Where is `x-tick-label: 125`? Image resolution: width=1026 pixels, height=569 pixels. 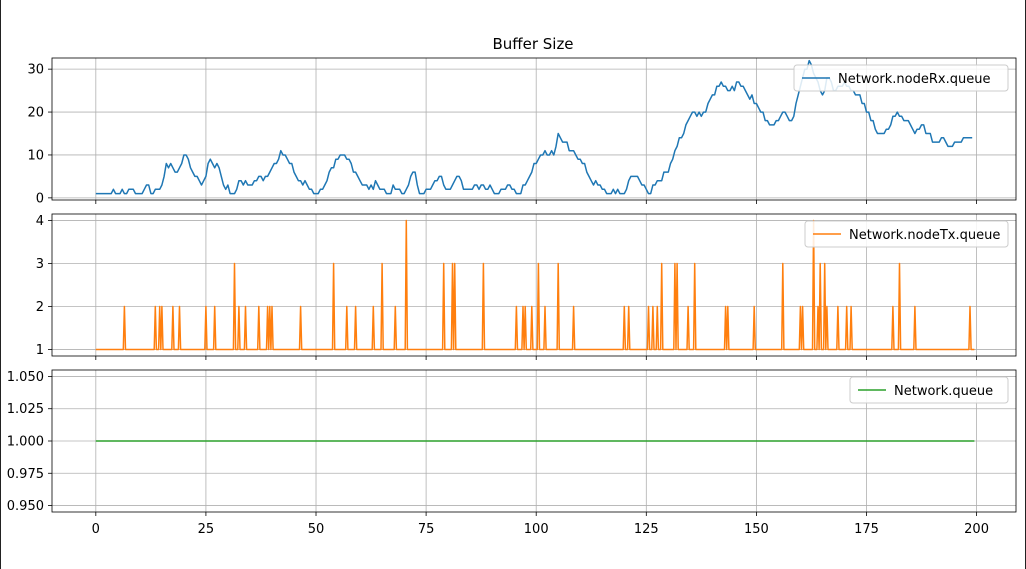 x-tick-label: 125 is located at coordinates (646, 529).